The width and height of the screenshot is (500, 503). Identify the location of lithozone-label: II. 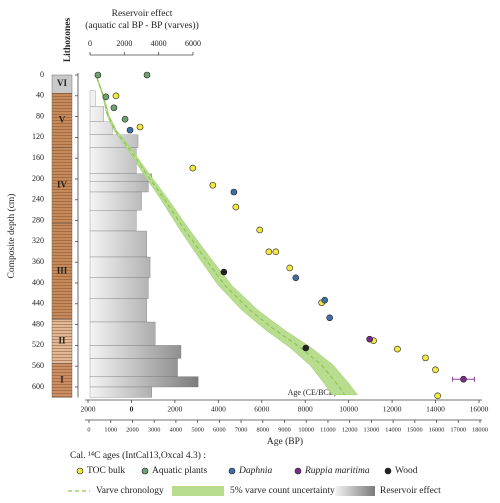
(62, 341).